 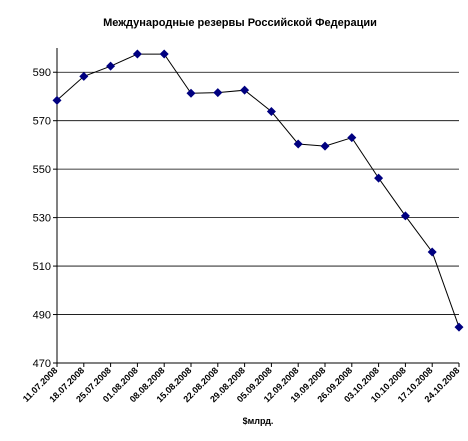 What do you see at coordinates (42, 73) in the screenshot?
I see `y-tick-label: 590` at bounding box center [42, 73].